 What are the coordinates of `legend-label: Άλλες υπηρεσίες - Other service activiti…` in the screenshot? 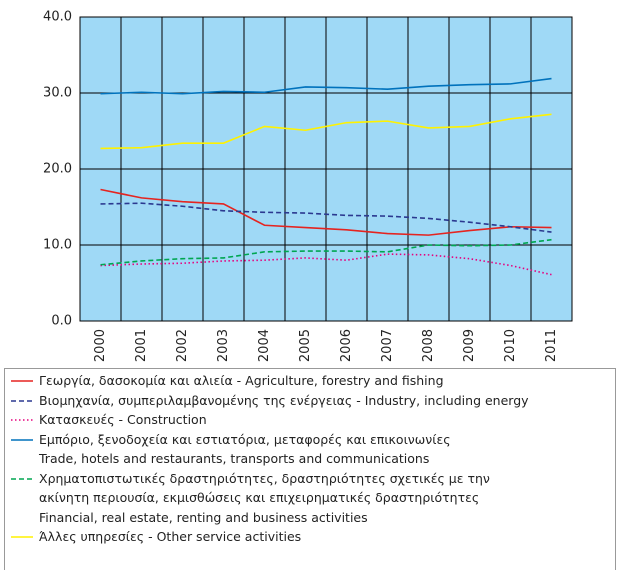 It's located at (170, 536).